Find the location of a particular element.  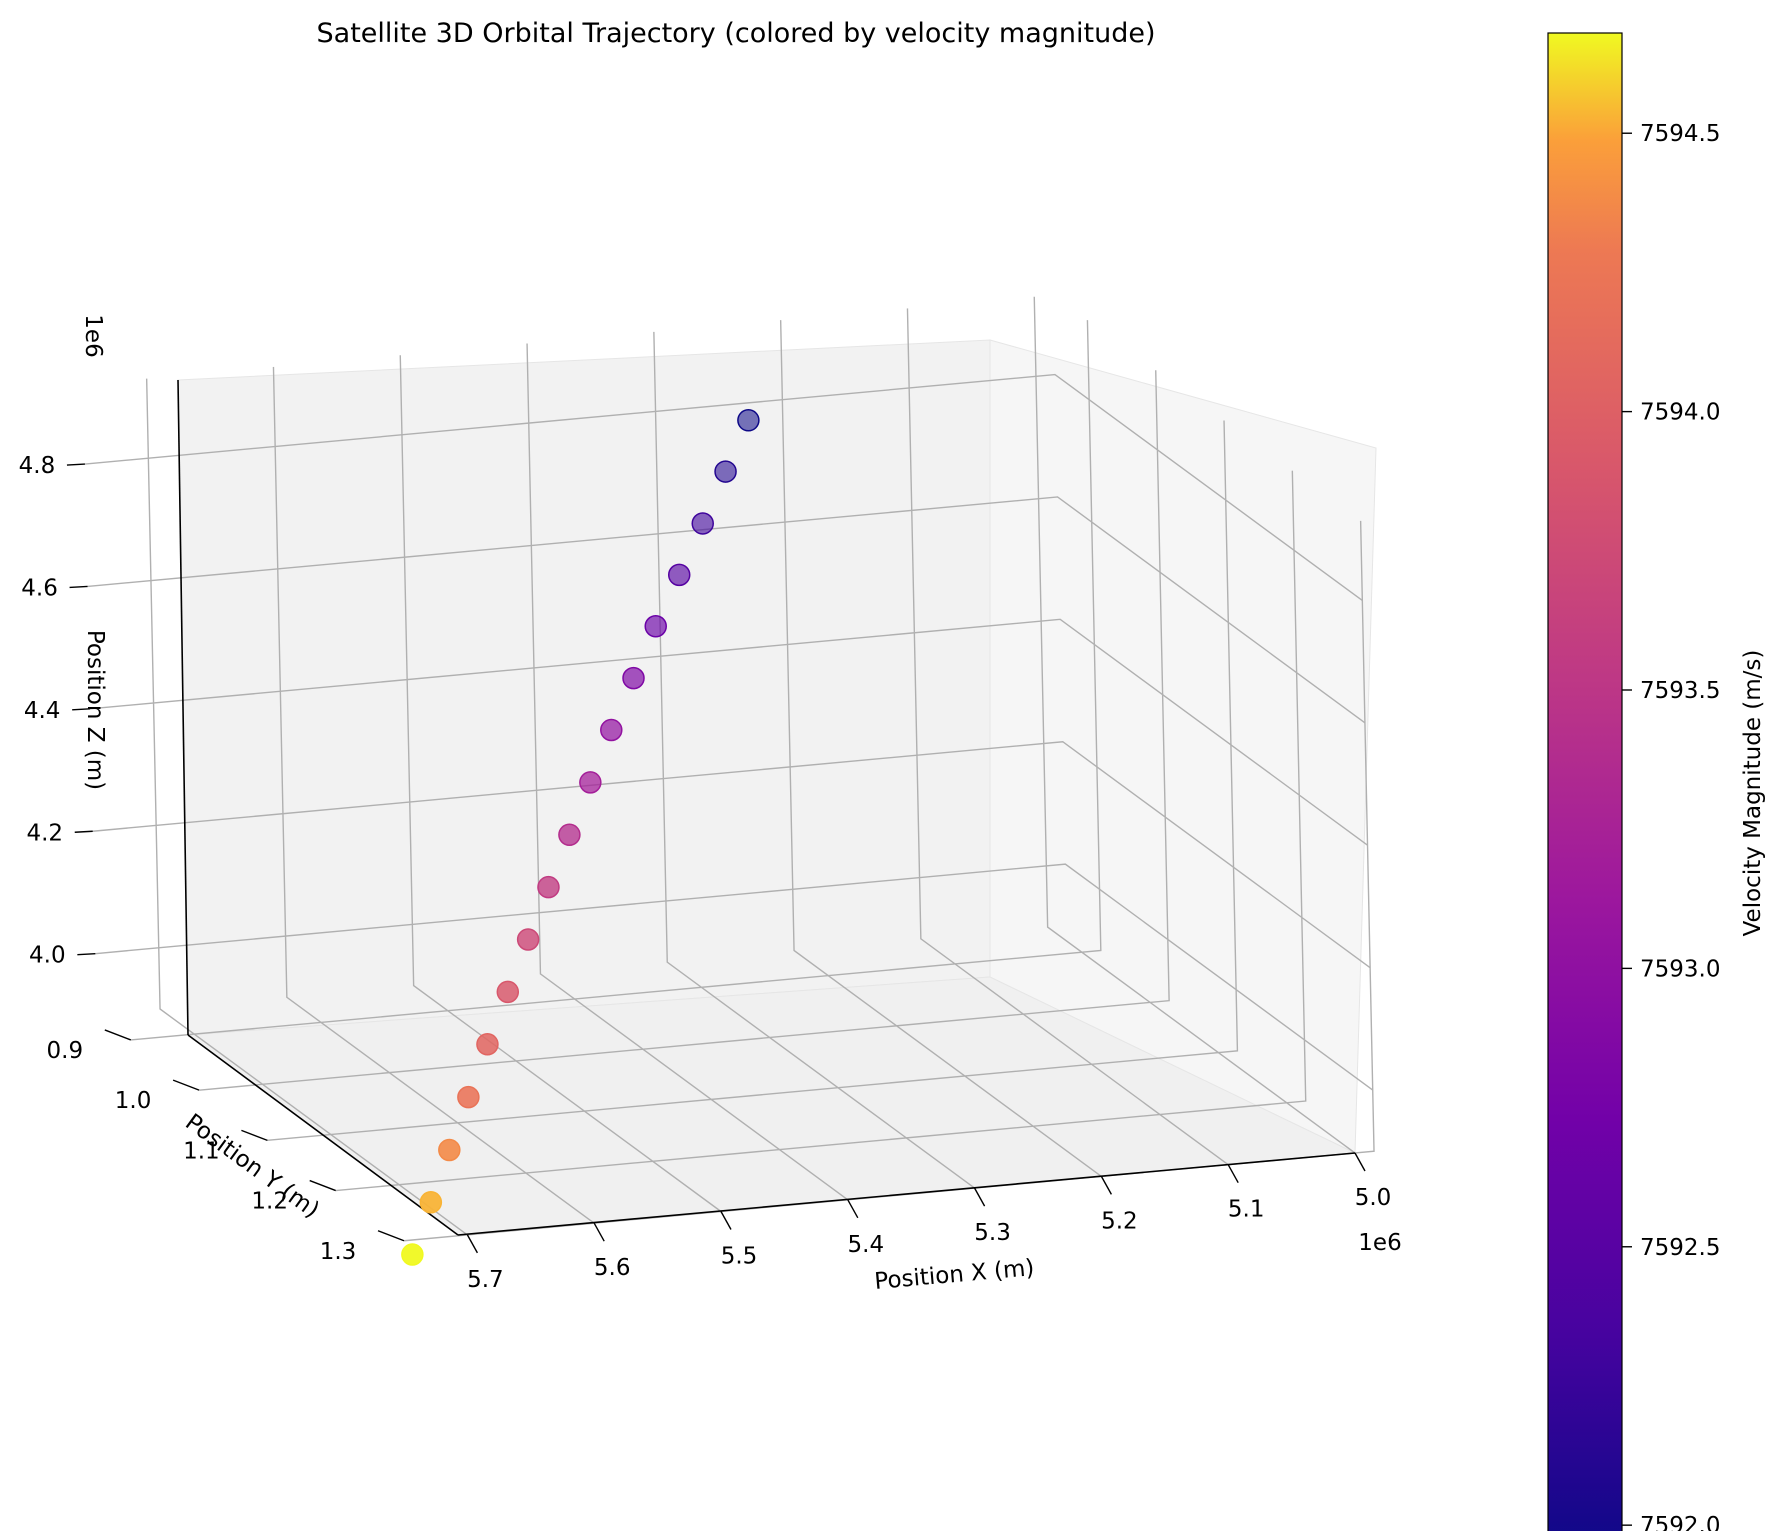

z-tick-label: 4.2 is located at coordinates (44, 833).